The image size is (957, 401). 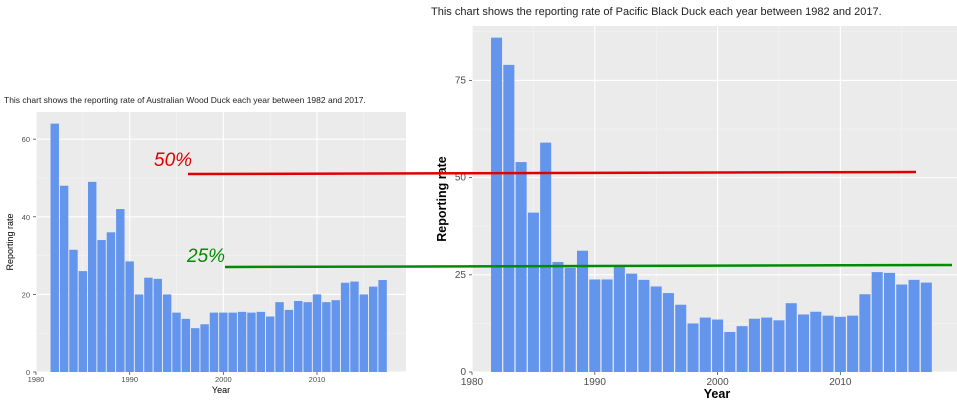 What do you see at coordinates (865, 333) in the screenshot?
I see `black-duck-bar-2012` at bounding box center [865, 333].